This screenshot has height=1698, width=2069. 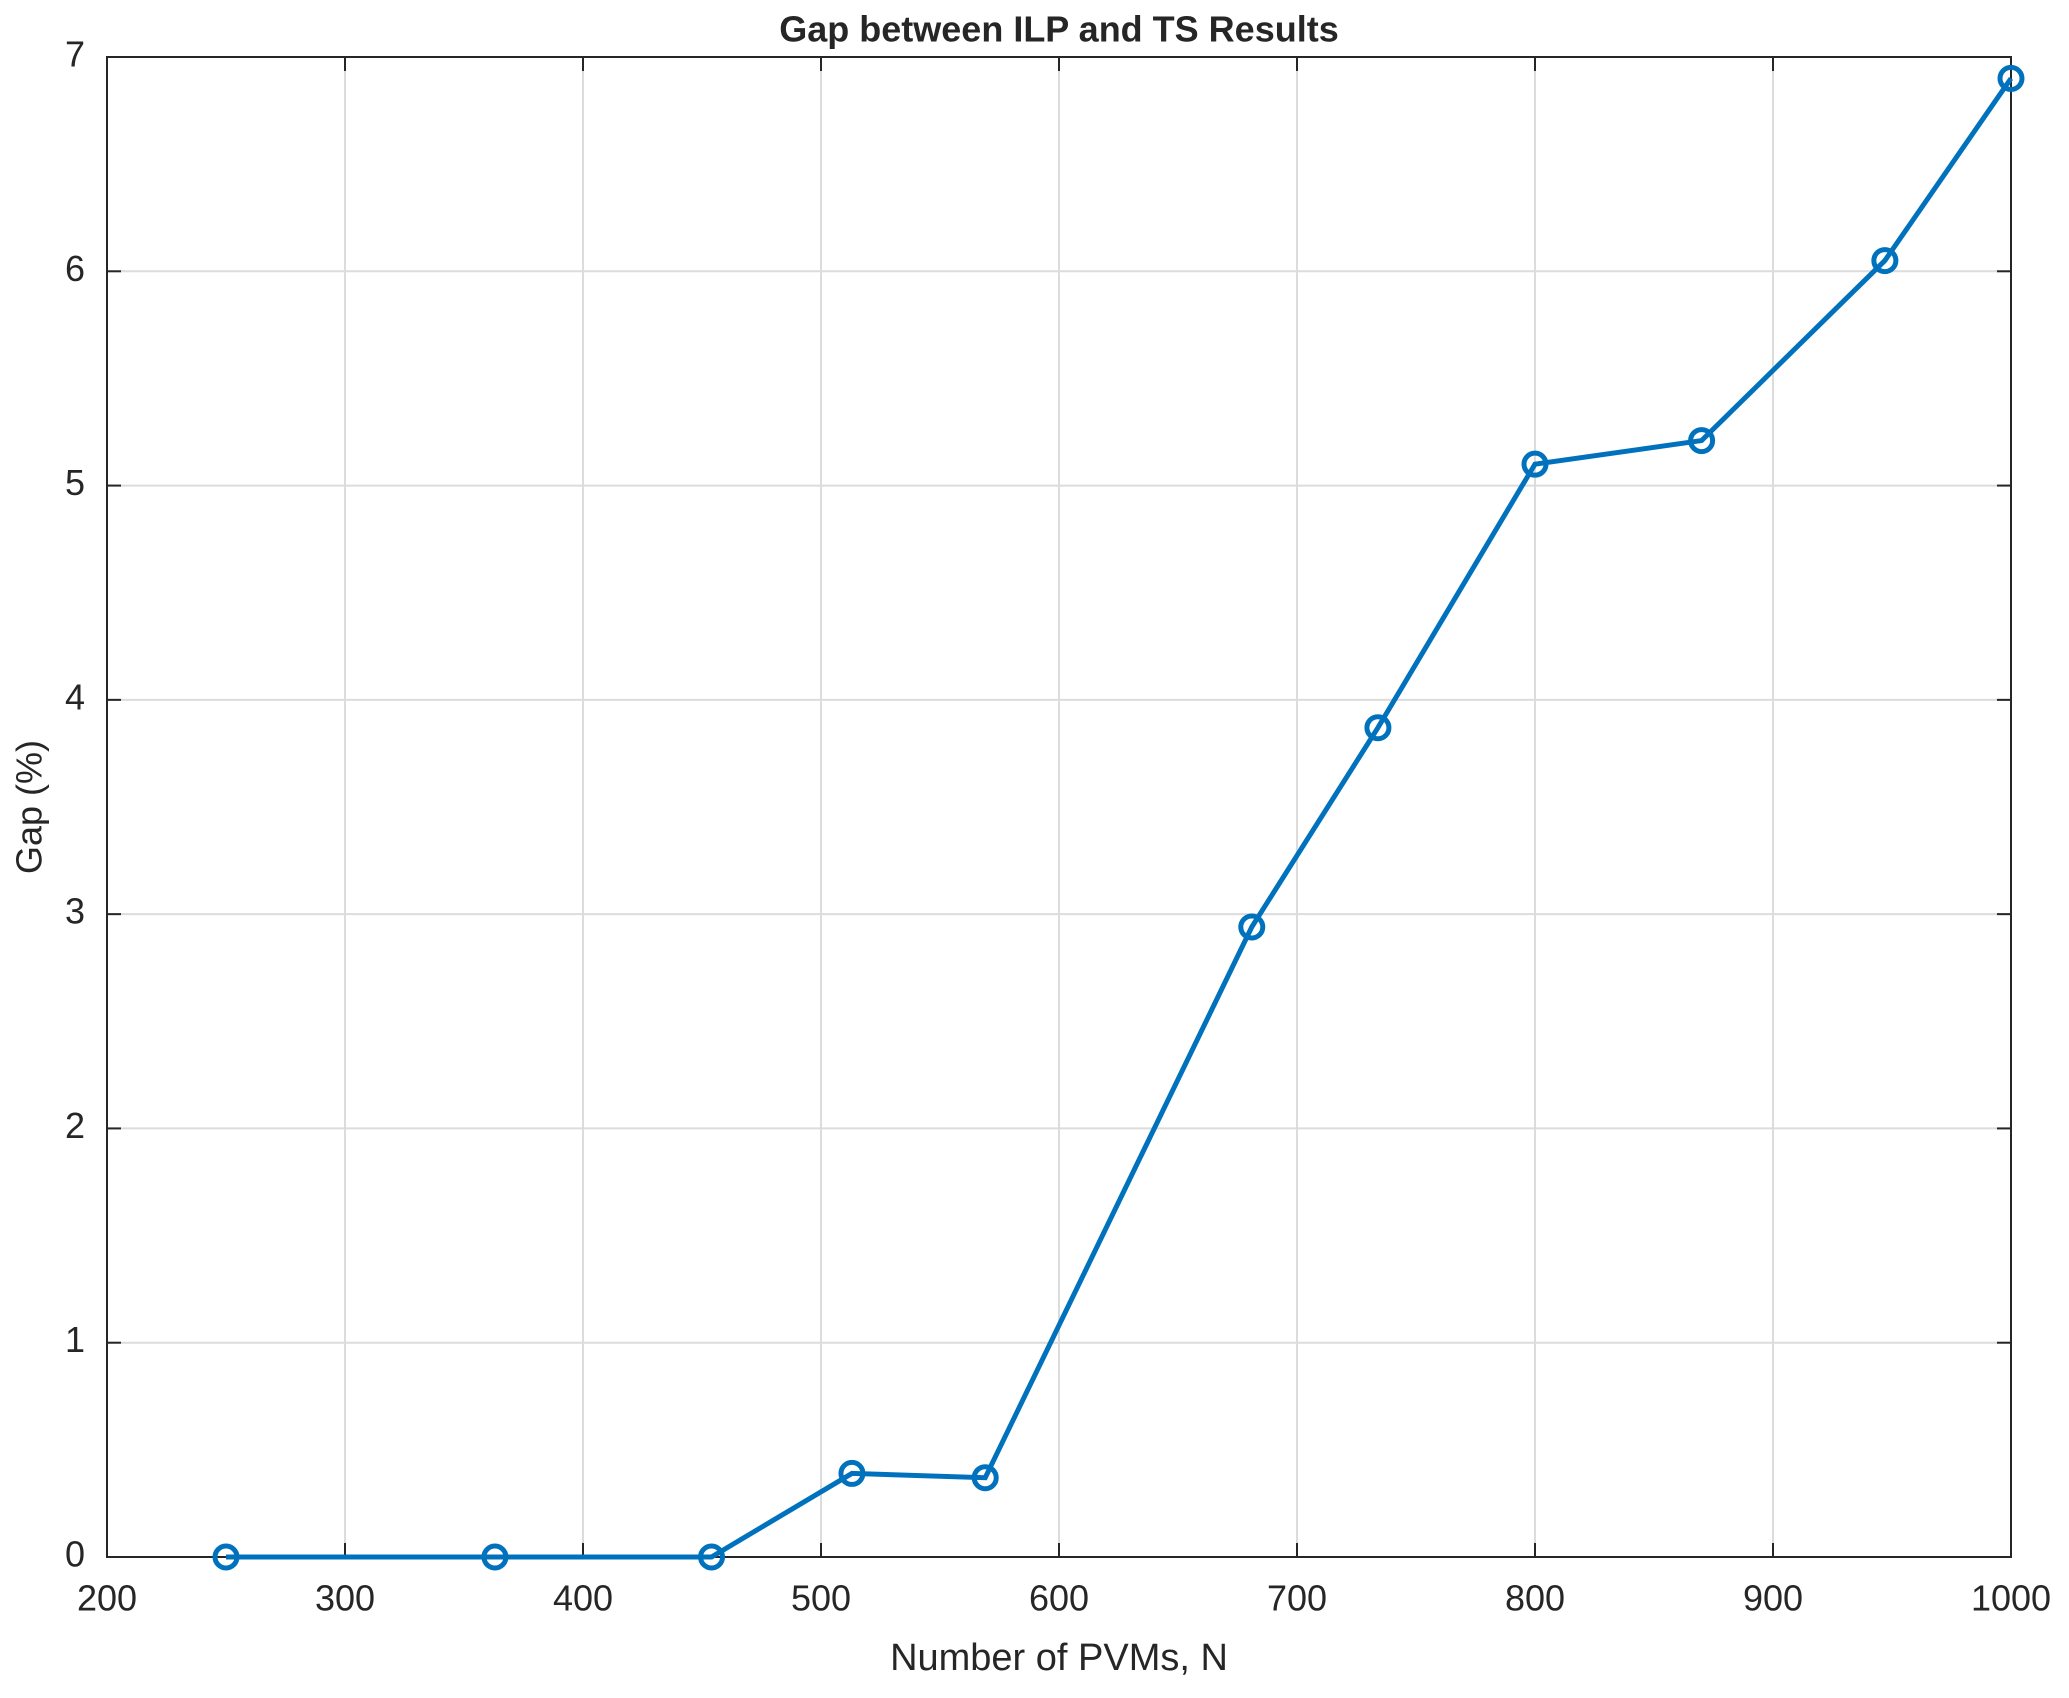 I want to click on y-axis-label: Gap (%), so click(x=29, y=807).